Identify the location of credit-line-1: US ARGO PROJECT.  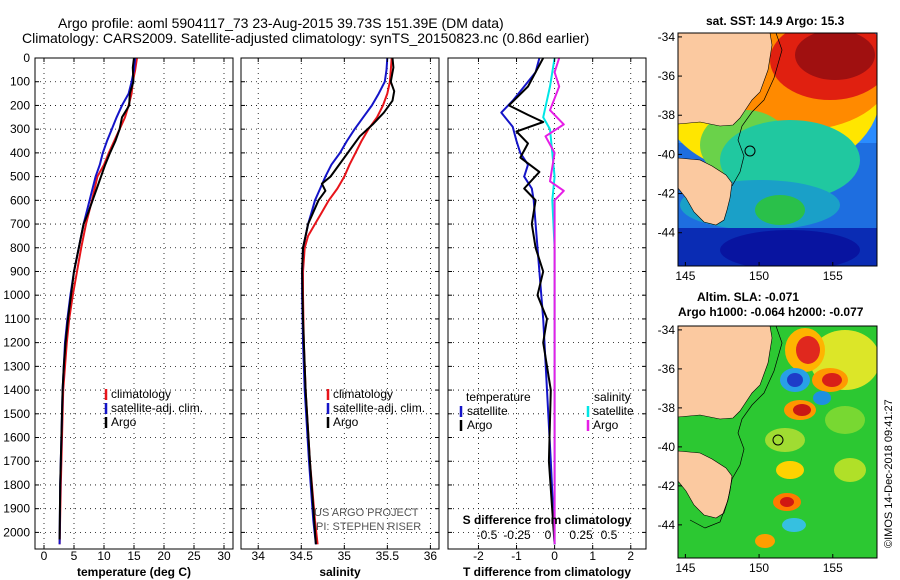
(366, 513).